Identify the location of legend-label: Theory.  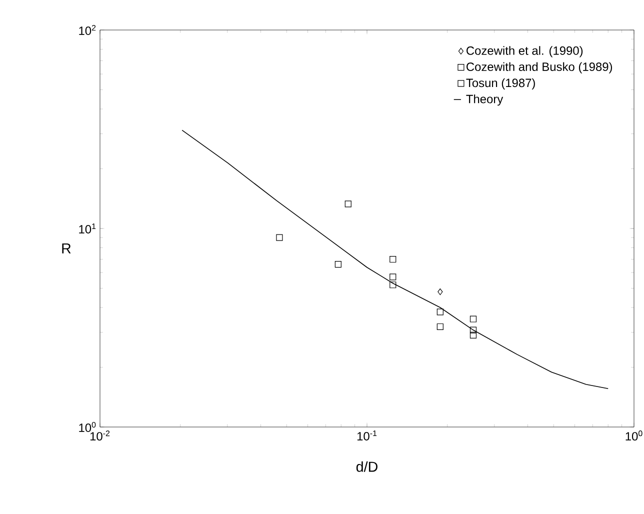
(485, 100).